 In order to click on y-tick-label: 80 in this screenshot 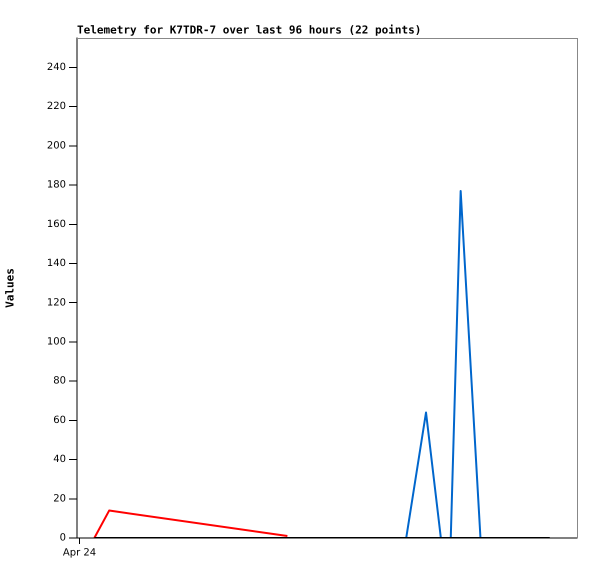, I will do `click(59, 381)`.